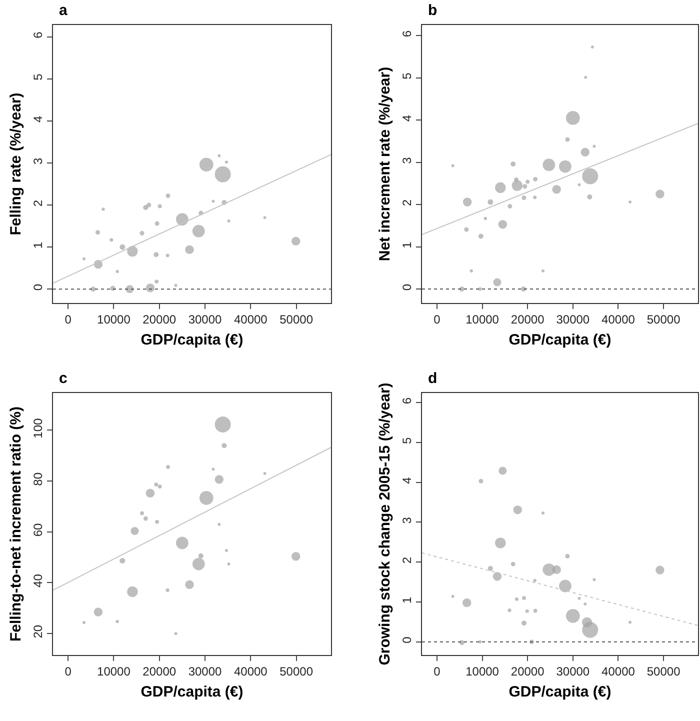  I want to click on y-tick-label: 40, so click(38, 581).